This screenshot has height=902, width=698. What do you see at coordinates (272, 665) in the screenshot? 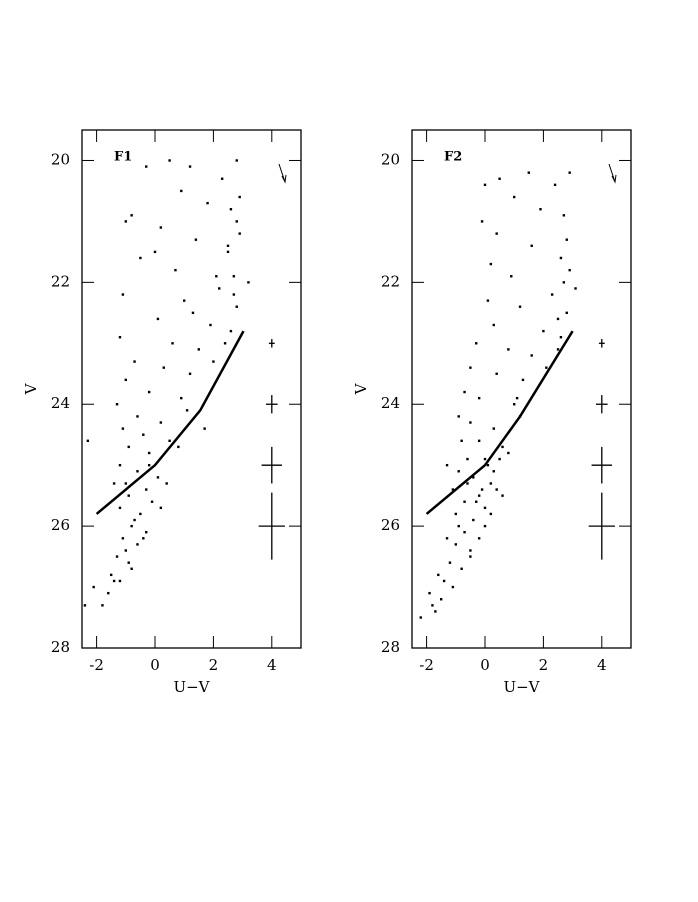
I see `x-tick-label: 4` at bounding box center [272, 665].